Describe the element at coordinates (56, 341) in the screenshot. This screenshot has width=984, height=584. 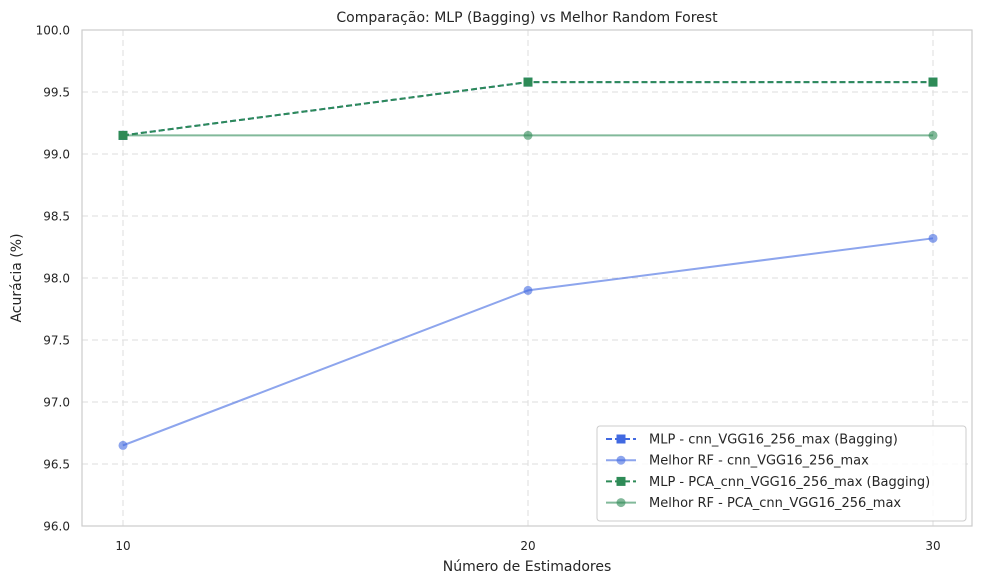
I see `y-tick-label: 97.5` at that location.